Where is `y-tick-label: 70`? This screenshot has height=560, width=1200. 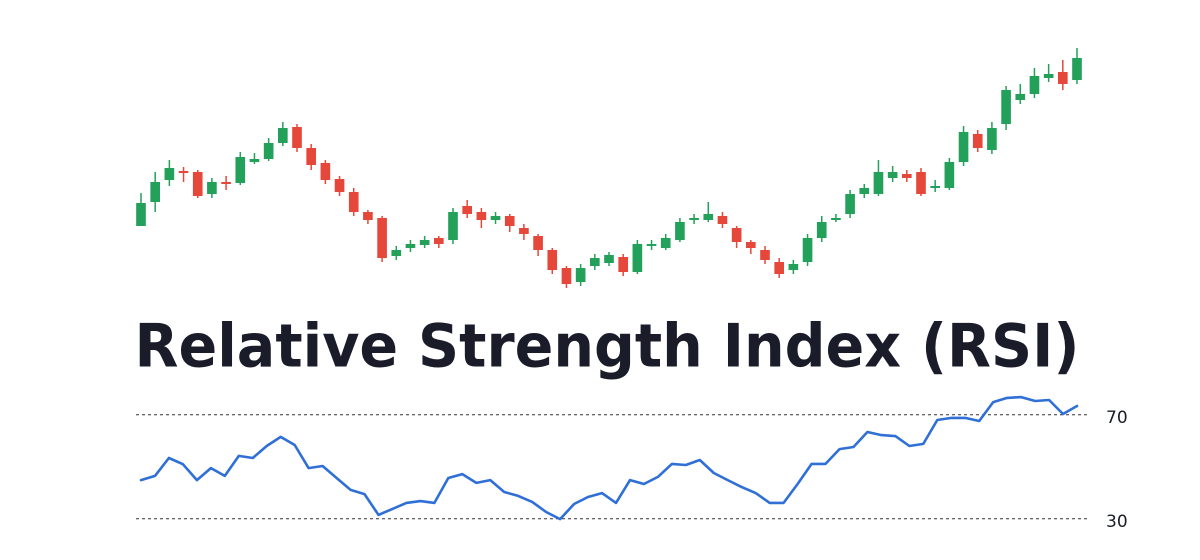
y-tick-label: 70 is located at coordinates (1117, 418).